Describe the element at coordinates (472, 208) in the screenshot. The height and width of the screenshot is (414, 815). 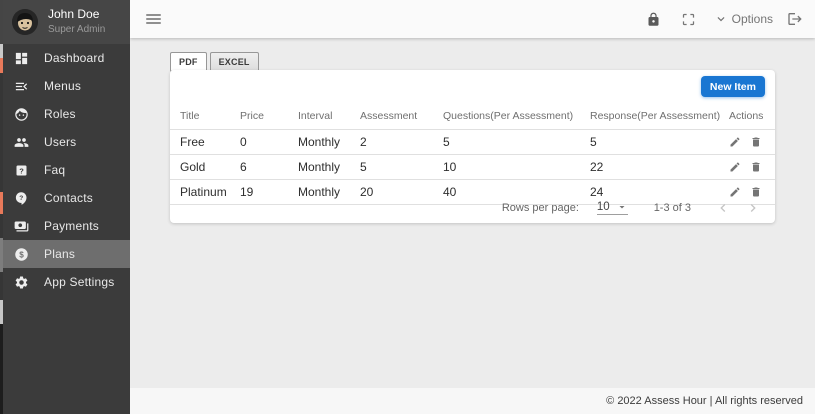
I see `pagination: Rows per page: 10 1-3 of 3` at that location.